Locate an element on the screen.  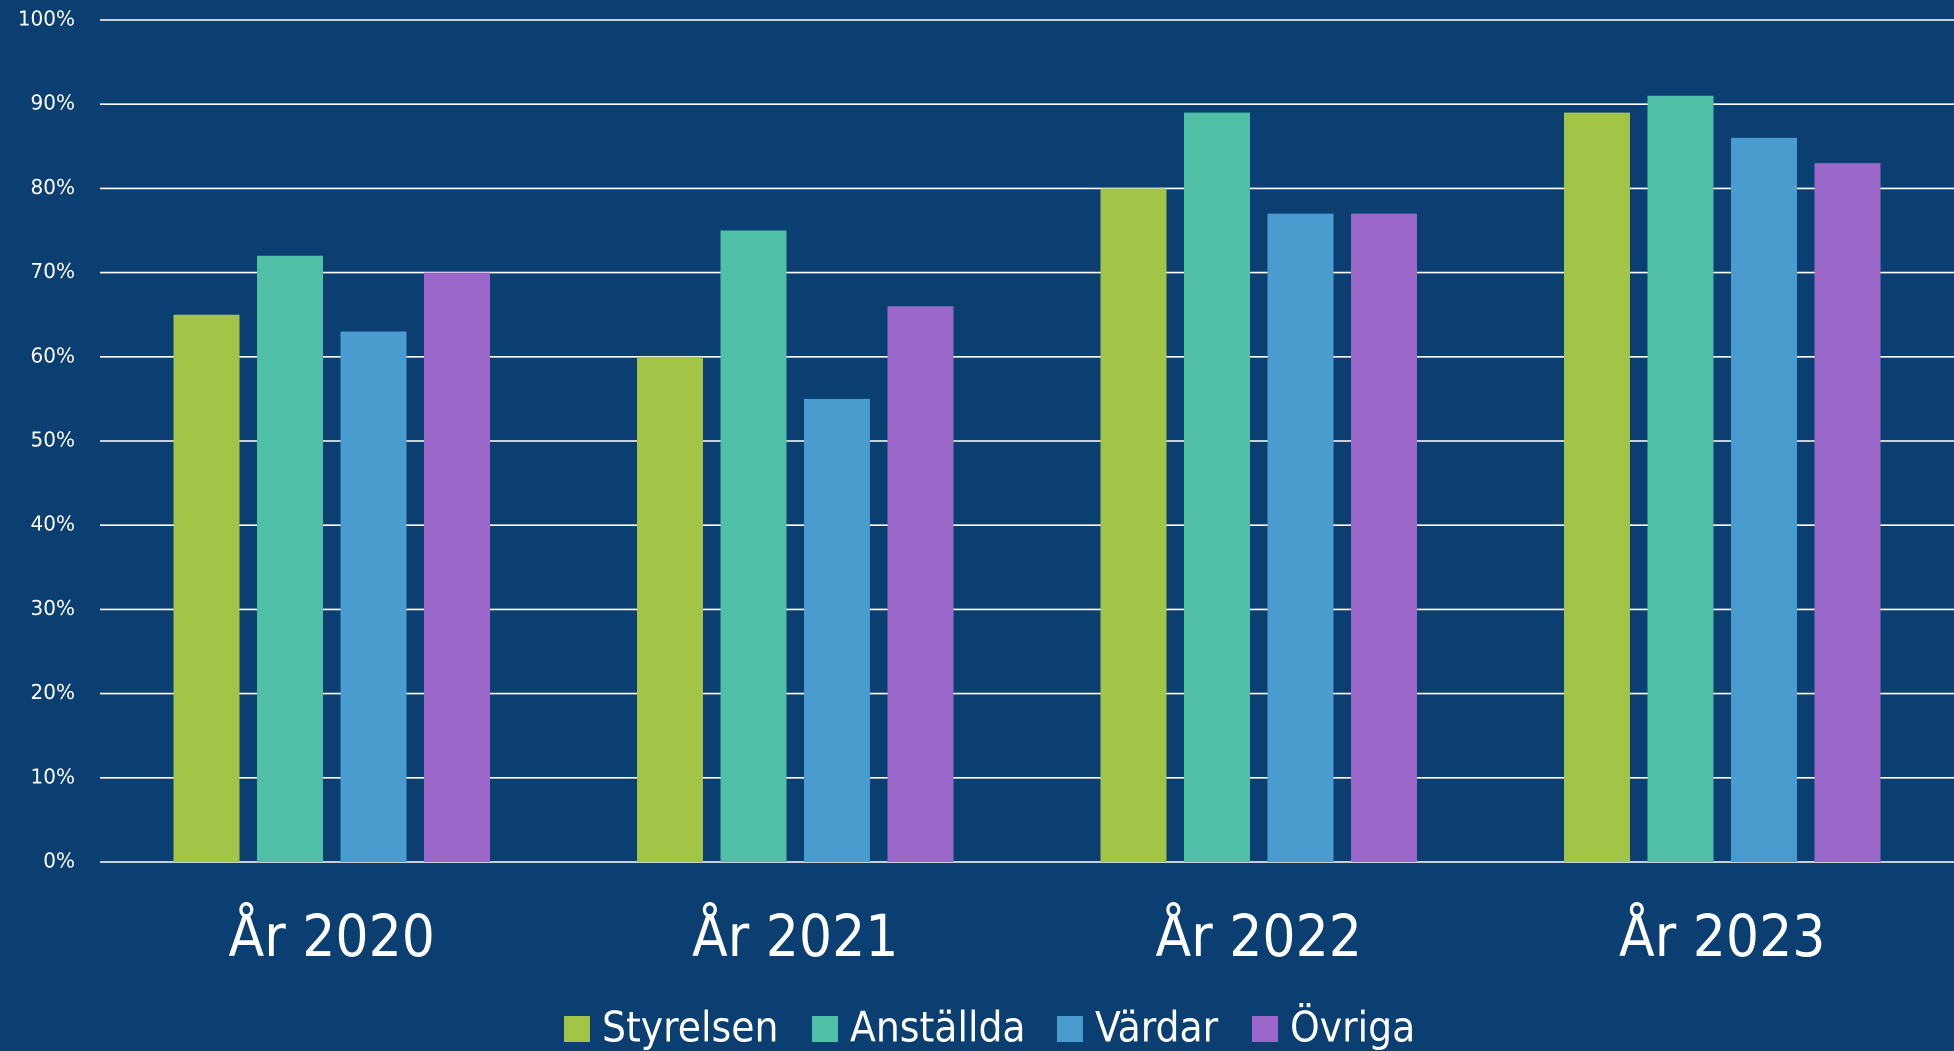
y-tick-label: 30% is located at coordinates (53, 608).